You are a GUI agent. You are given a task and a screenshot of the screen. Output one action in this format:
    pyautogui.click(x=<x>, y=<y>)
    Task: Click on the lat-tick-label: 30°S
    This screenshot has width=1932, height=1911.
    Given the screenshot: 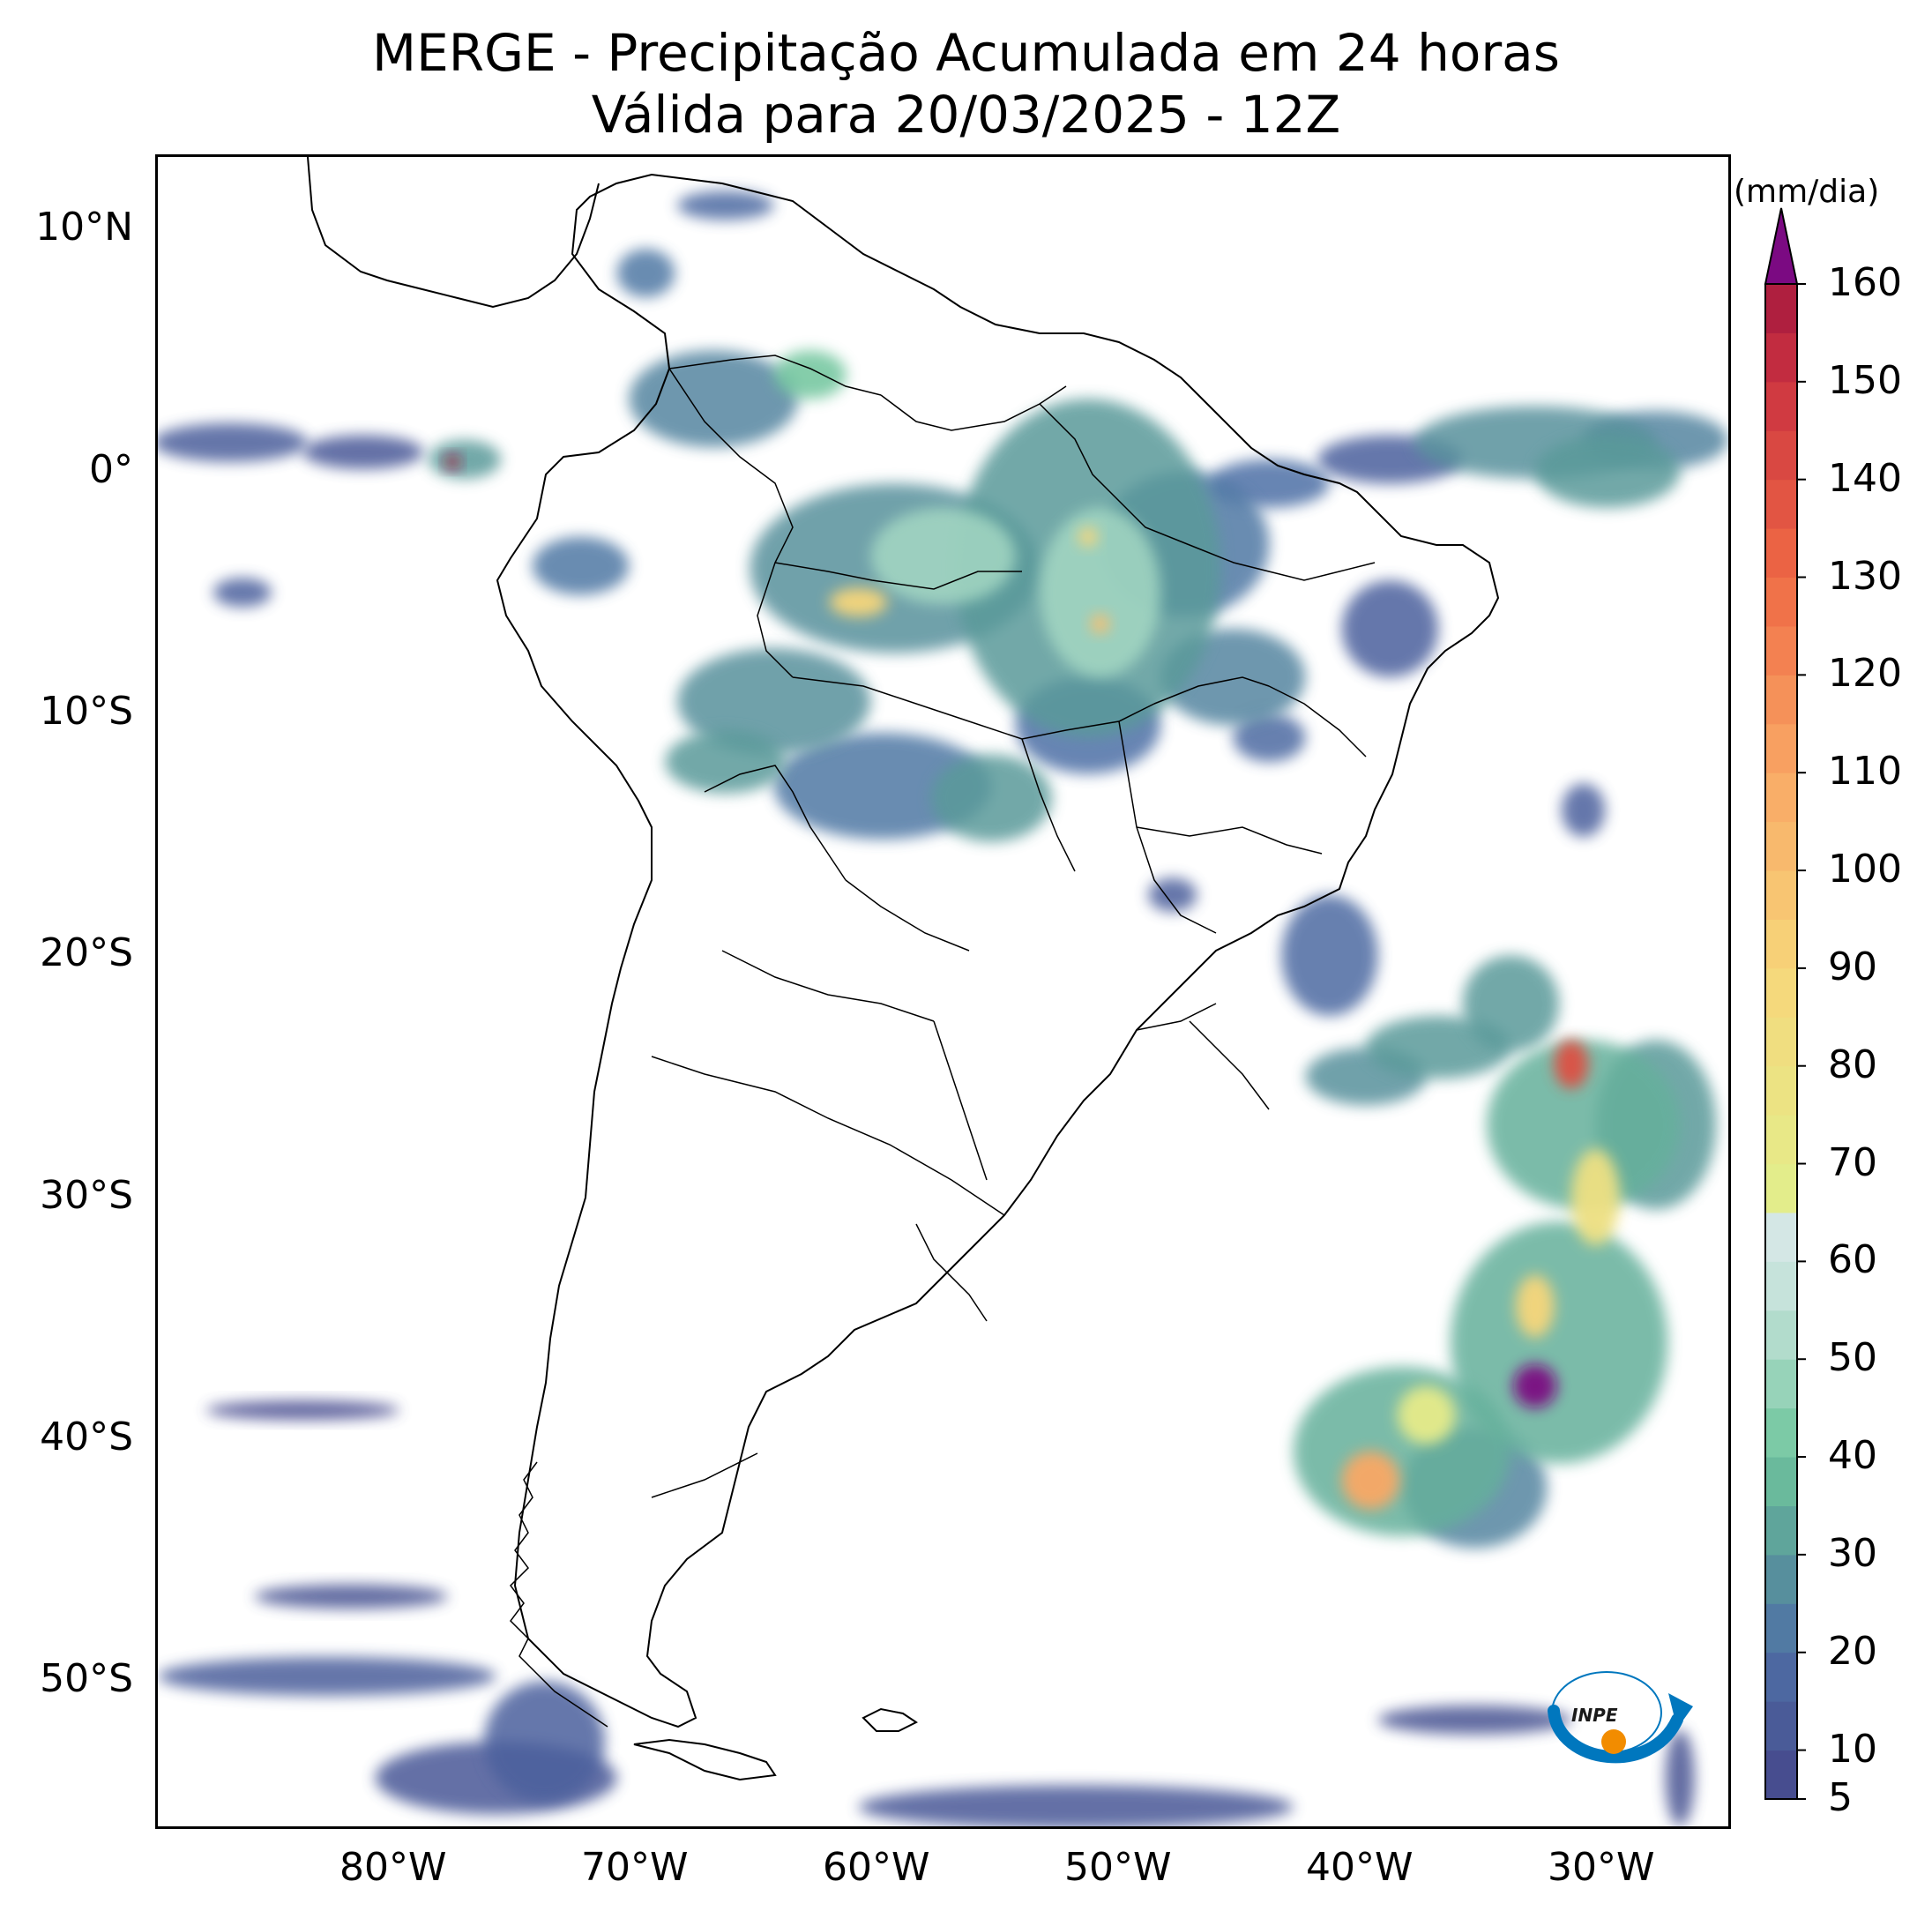 What is the action you would take?
    pyautogui.click(x=86, y=1195)
    